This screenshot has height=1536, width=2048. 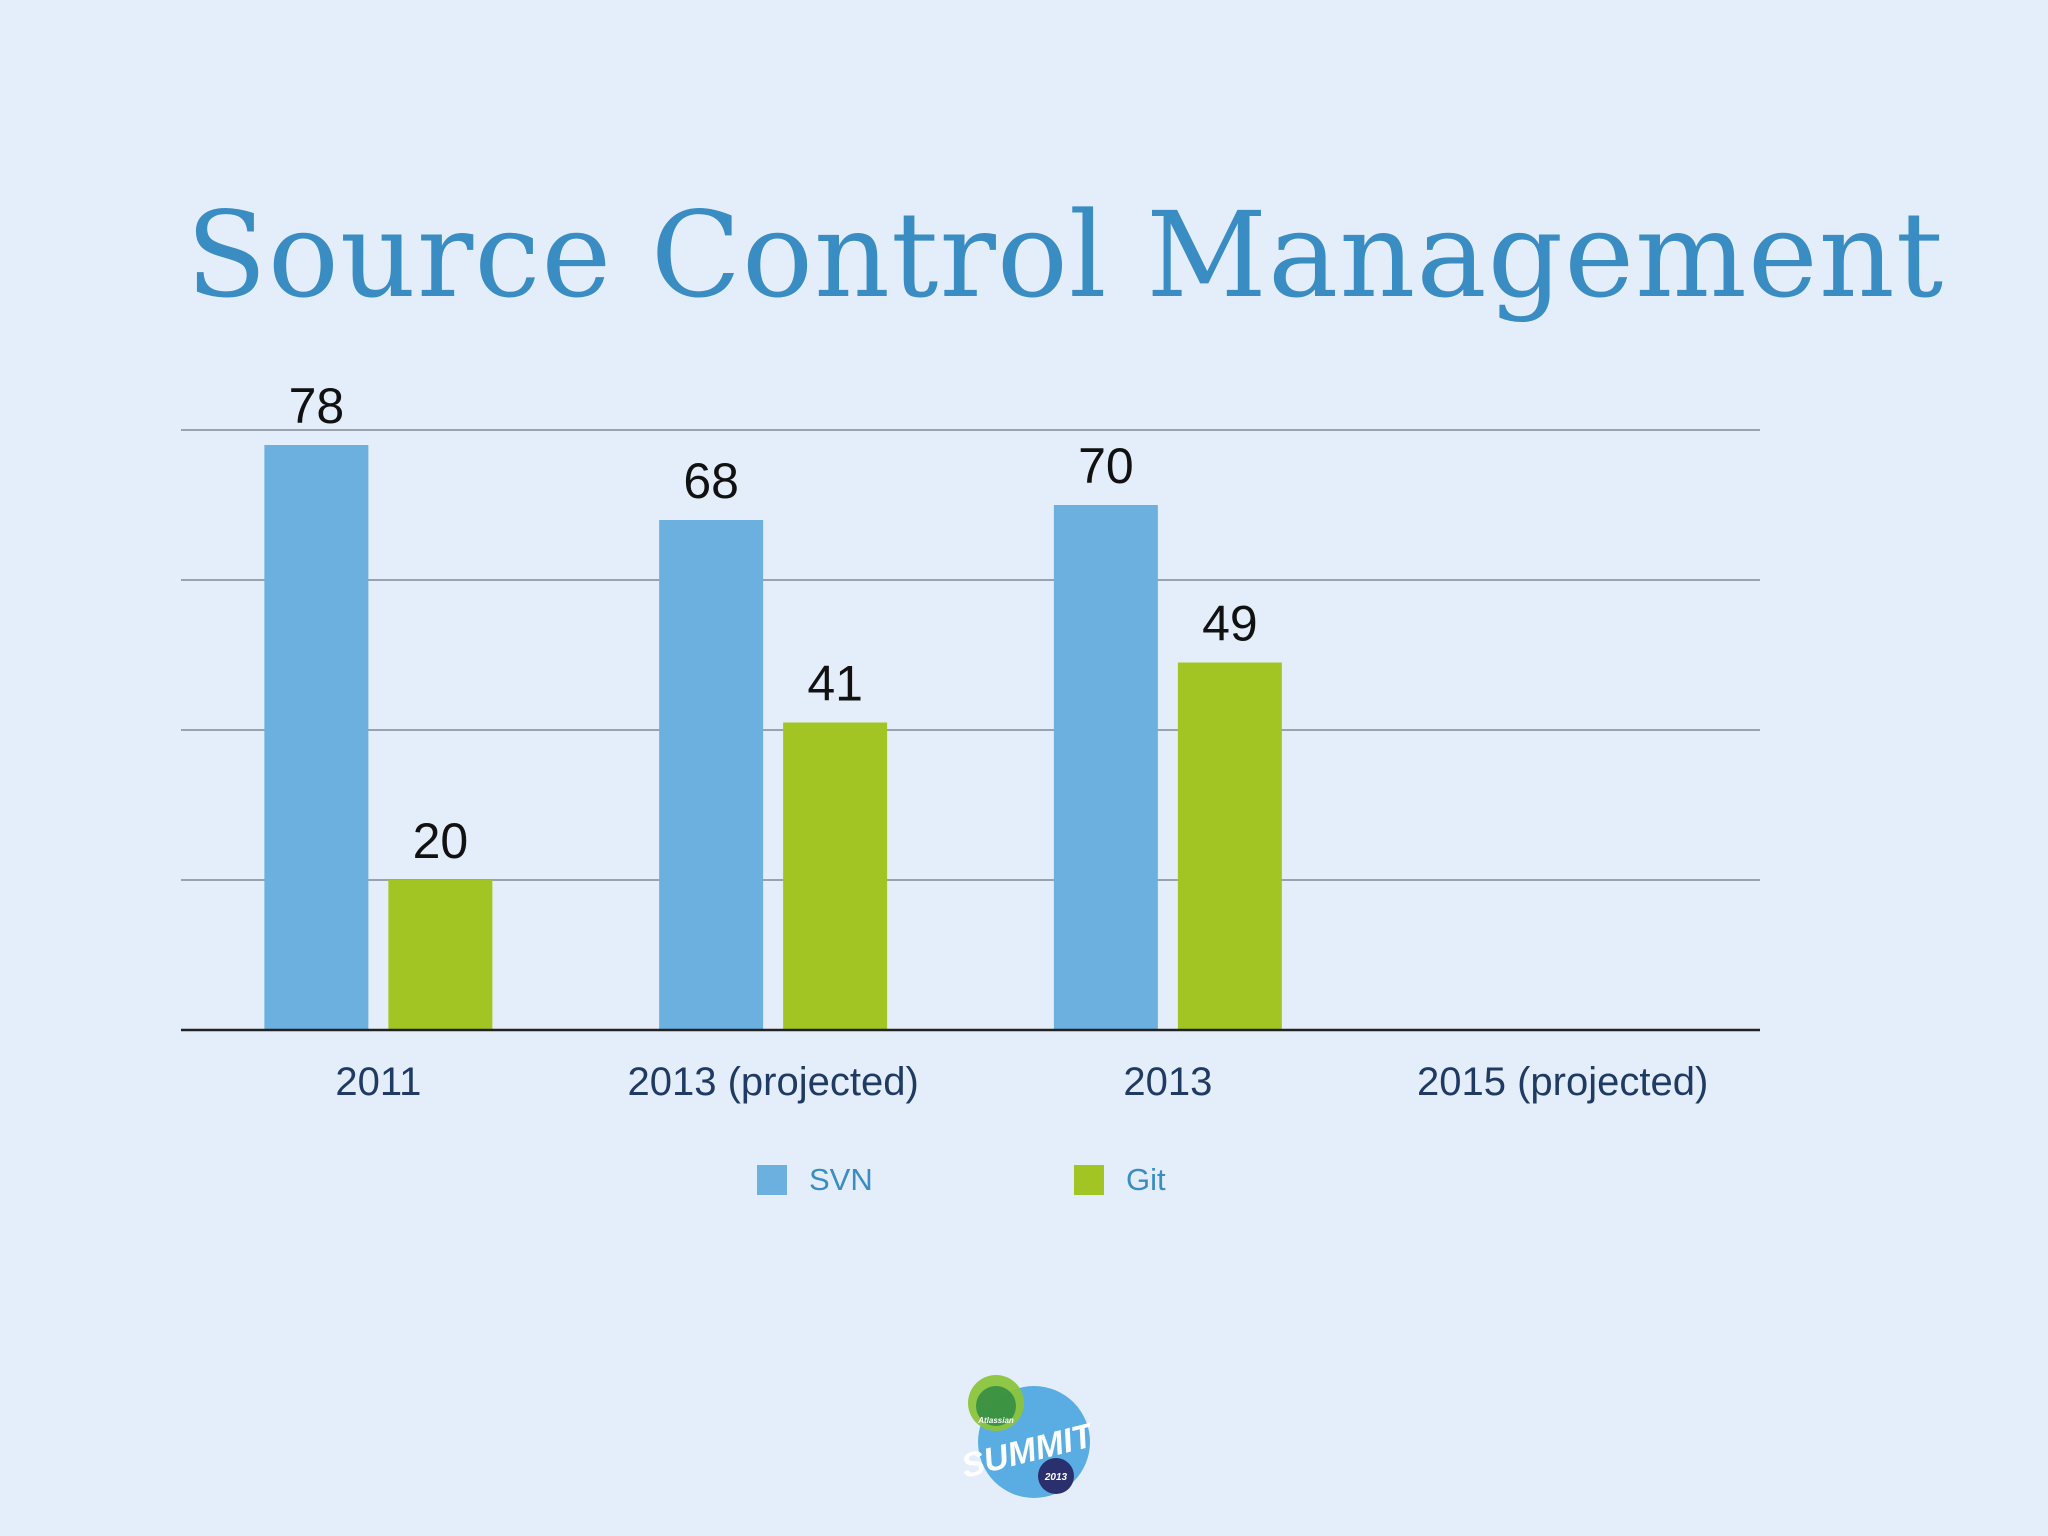 What do you see at coordinates (1146, 1179) in the screenshot?
I see `legend-label-git: Git` at bounding box center [1146, 1179].